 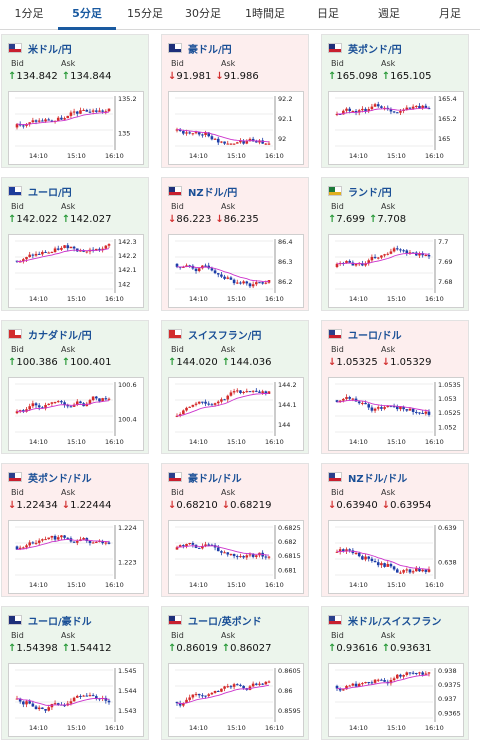 What do you see at coordinates (236, 128) in the screenshot?
I see `mini-candlestick-chart: 92.2 92.1 92 14:10 15:10 16:10` at bounding box center [236, 128].